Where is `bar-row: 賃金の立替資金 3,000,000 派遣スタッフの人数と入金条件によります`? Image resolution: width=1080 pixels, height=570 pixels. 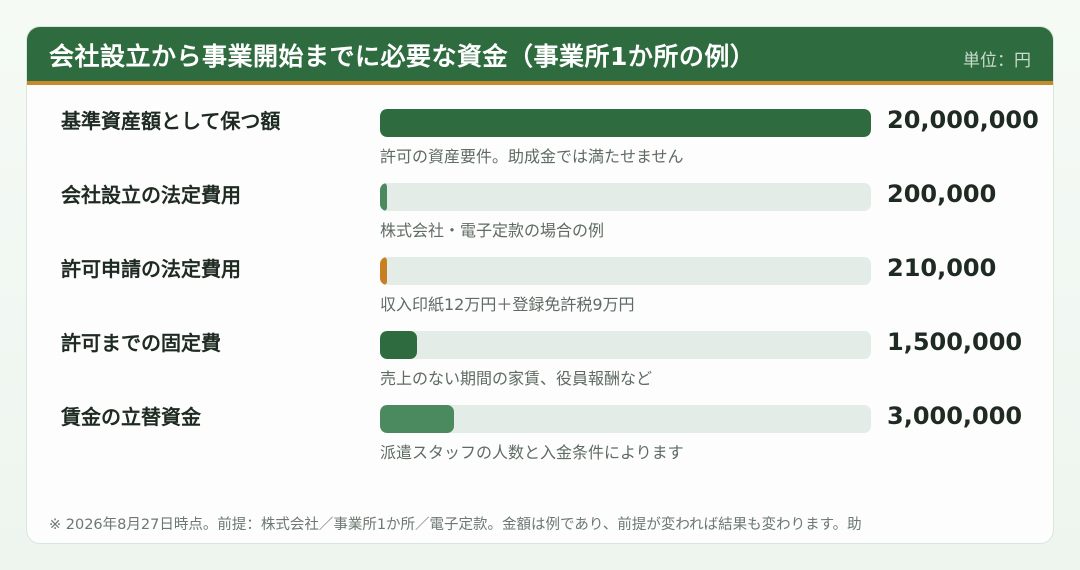 bar-row: 賃金の立替資金 3,000,000 派遣スタッフの人数と入金条件によります is located at coordinates (540, 440).